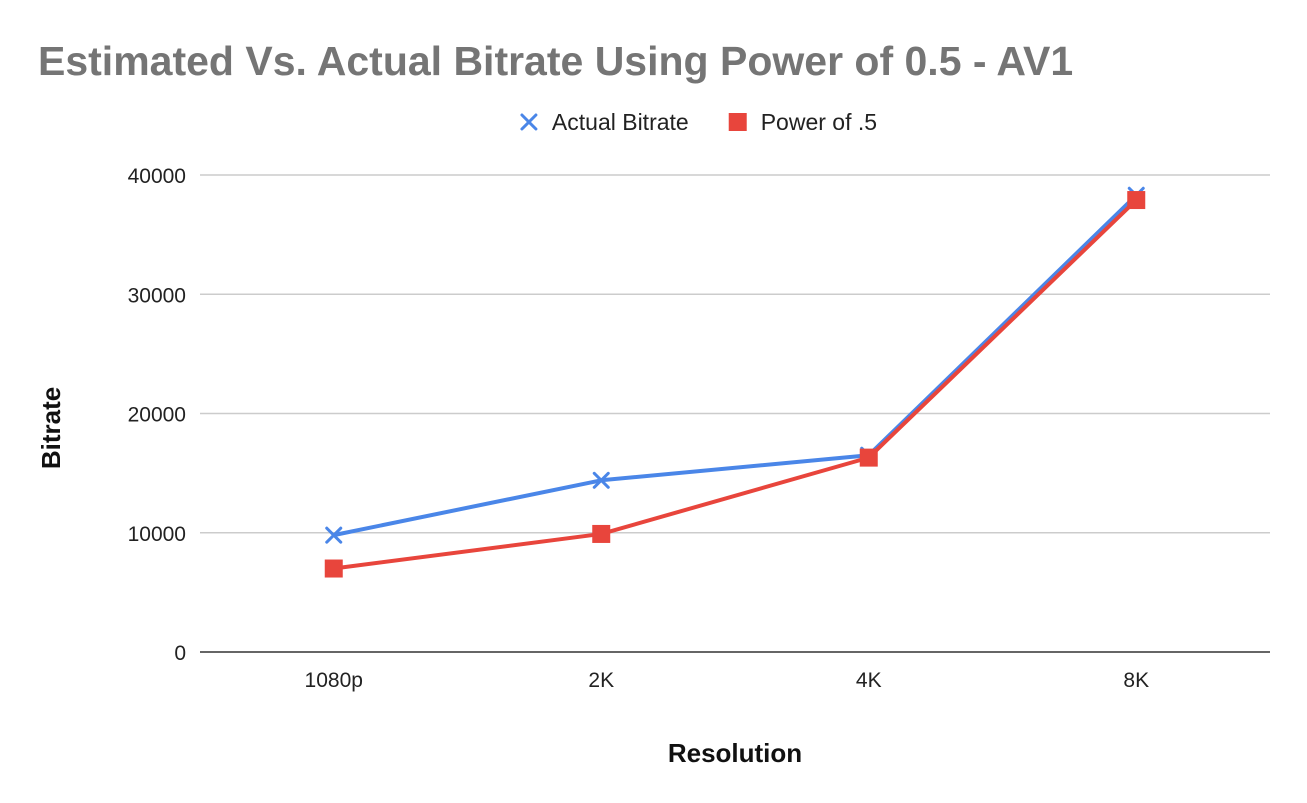 This screenshot has width=1307, height=803. I want to click on y-tick-label: 0, so click(180, 653).